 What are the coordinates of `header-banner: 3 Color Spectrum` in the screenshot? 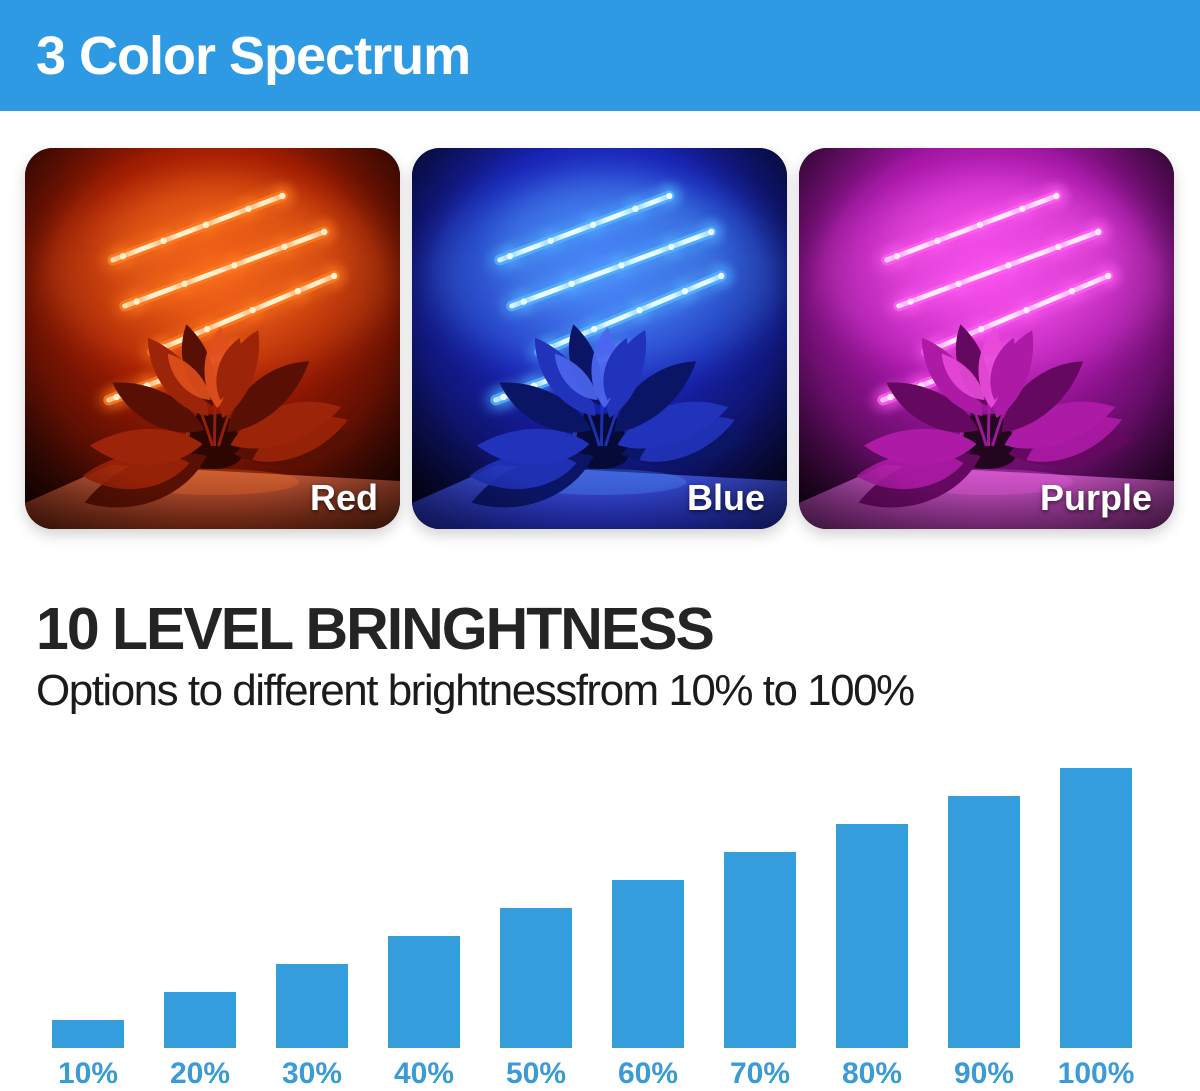 It's located at (600, 55).